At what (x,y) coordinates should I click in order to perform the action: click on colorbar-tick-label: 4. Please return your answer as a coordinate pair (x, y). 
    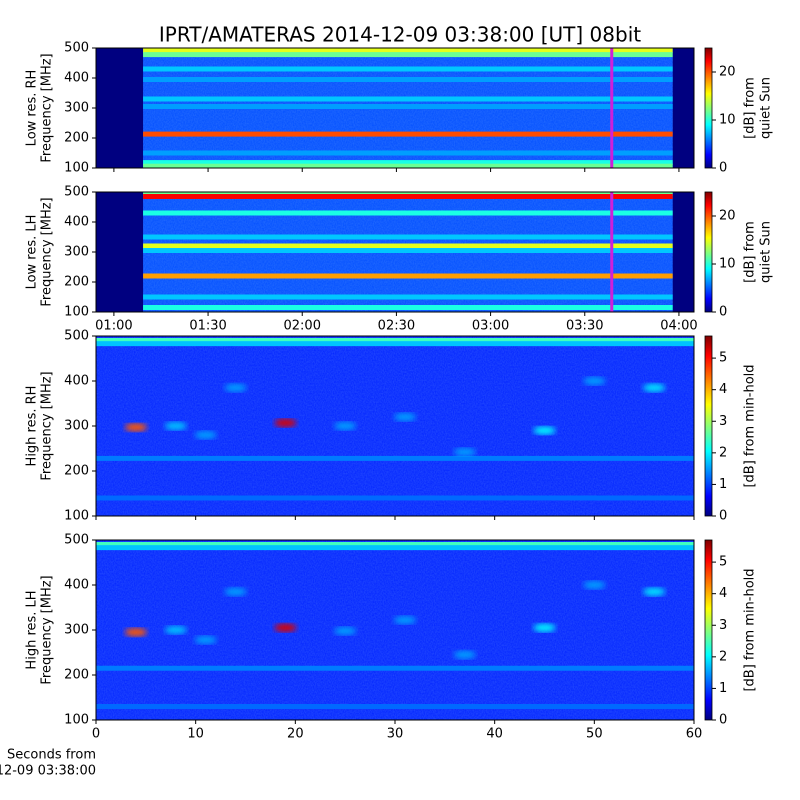
    Looking at the image, I should click on (723, 593).